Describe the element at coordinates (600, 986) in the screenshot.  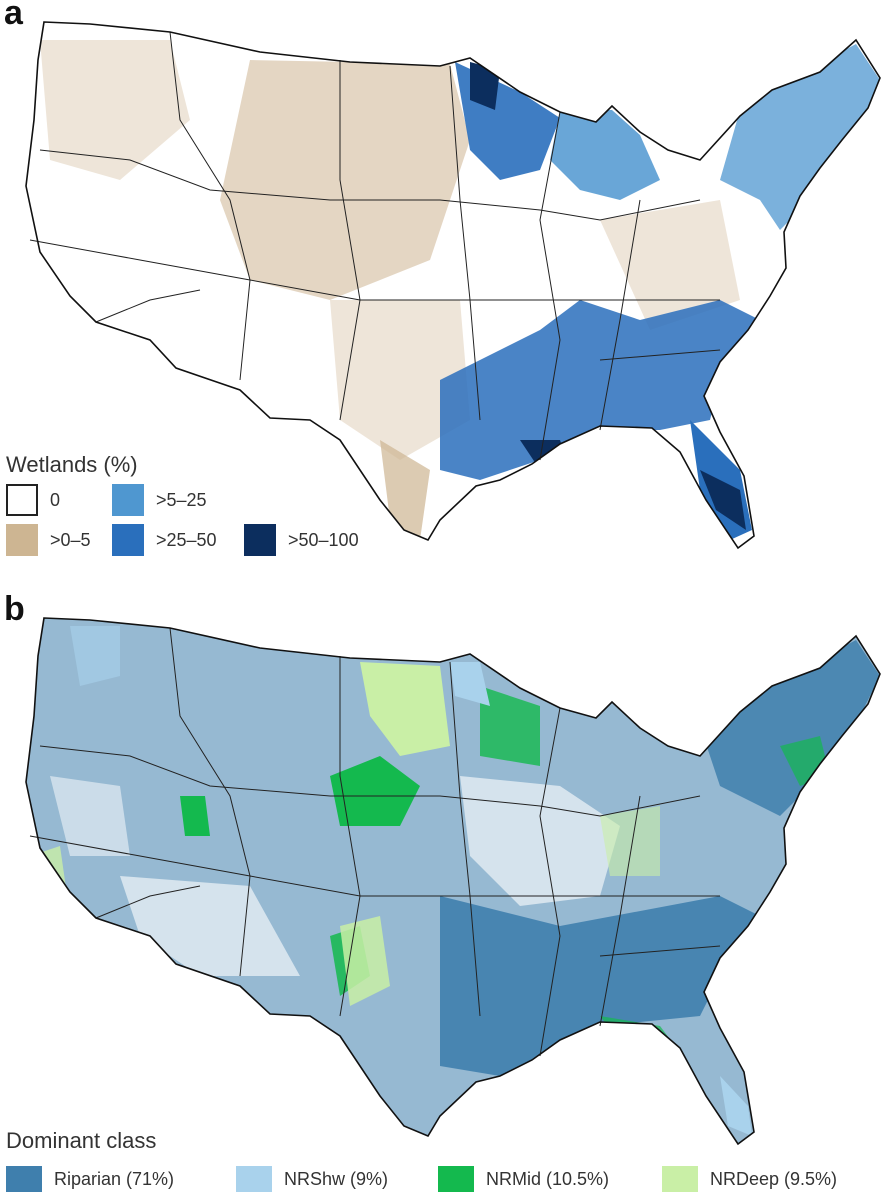
I see `riparian-southeast` at that location.